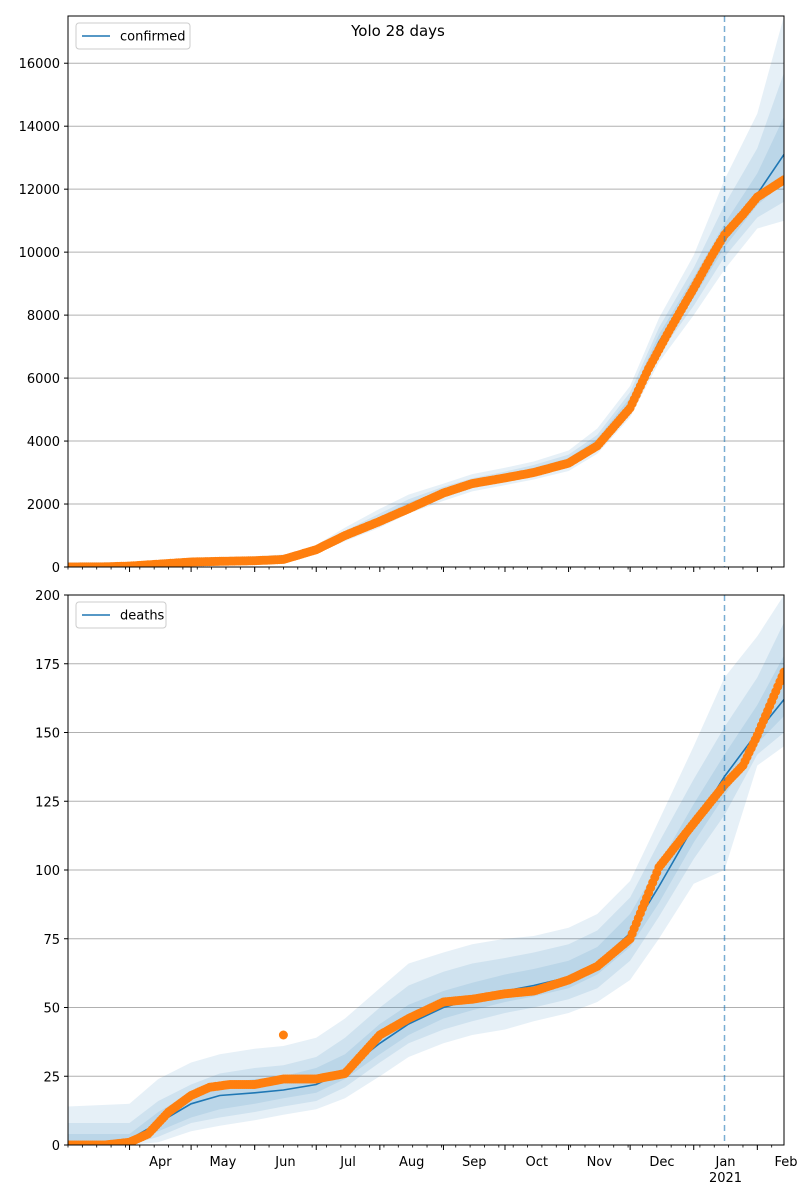  I want to click on x-tick-label: May, so click(222, 1162).